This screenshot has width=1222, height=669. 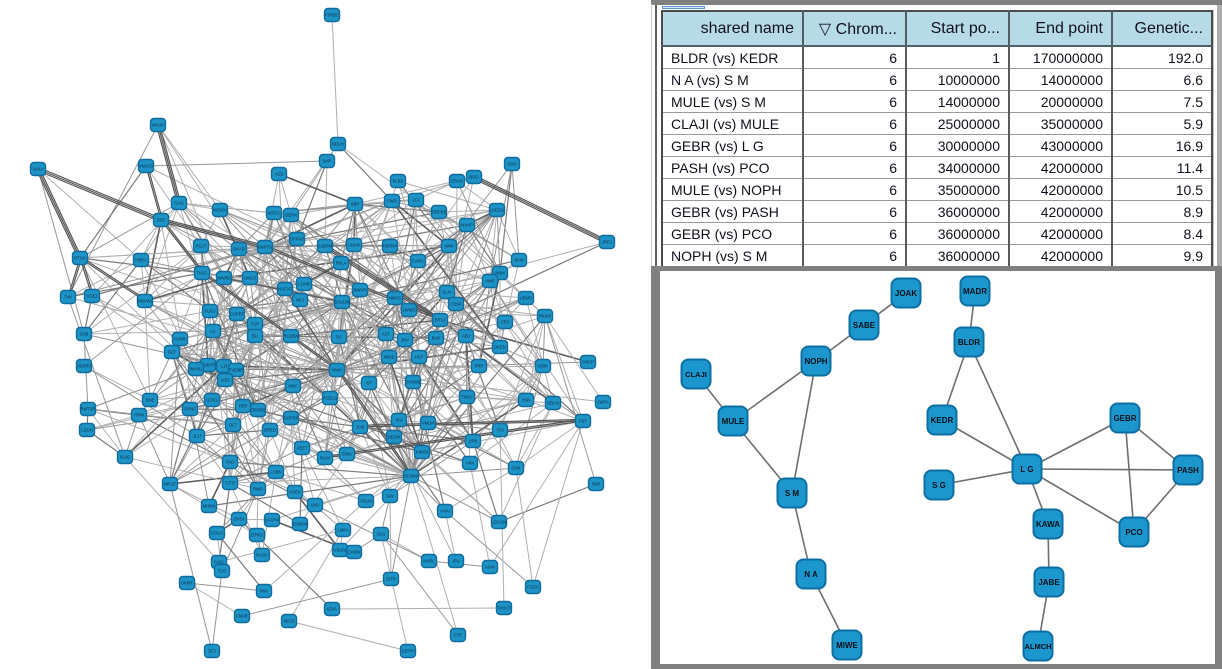 I want to click on svg-text: AOKHT, so click(x=208, y=365).